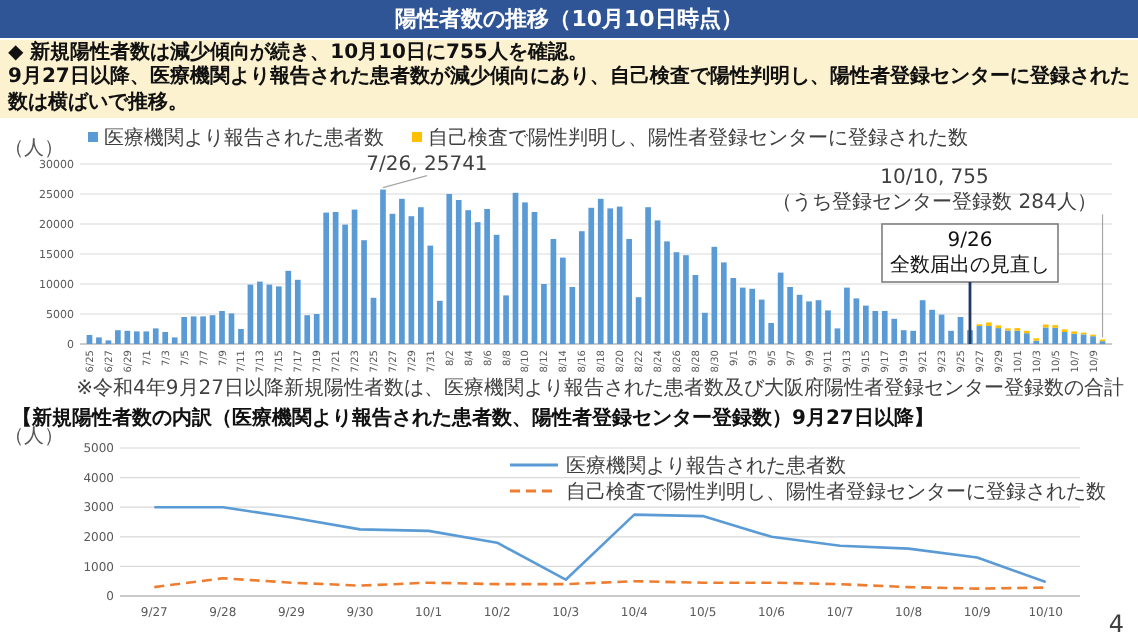 The image size is (1138, 640). What do you see at coordinates (600, 544) in the screenshot?
I see `line-series` at bounding box center [600, 544].